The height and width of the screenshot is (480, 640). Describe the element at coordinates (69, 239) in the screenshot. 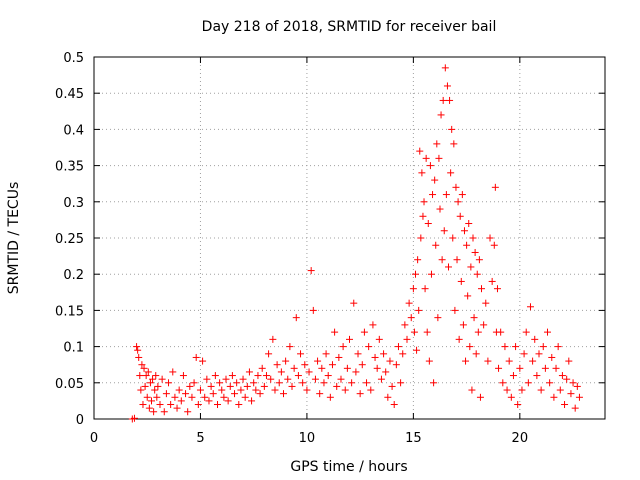

I see `y-tick-label: 0.25` at that location.